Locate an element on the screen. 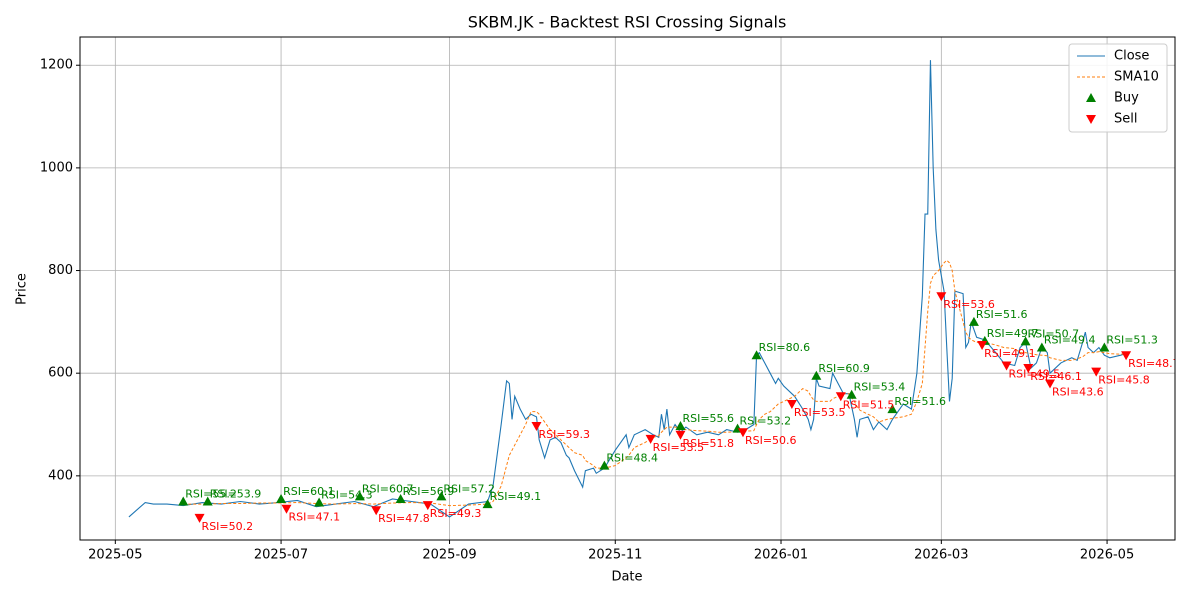 The height and width of the screenshot is (604, 1200). signal-label: RSI=45.8 is located at coordinates (1124, 380).